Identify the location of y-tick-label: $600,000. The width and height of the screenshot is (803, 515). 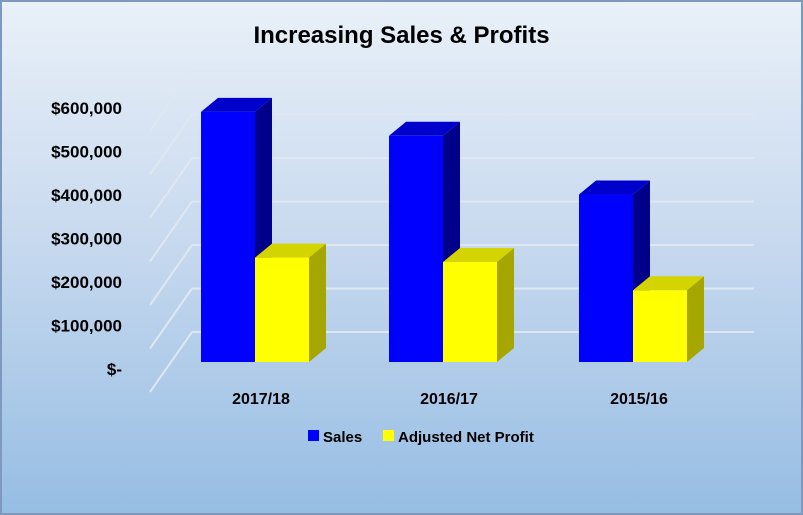
(86, 108).